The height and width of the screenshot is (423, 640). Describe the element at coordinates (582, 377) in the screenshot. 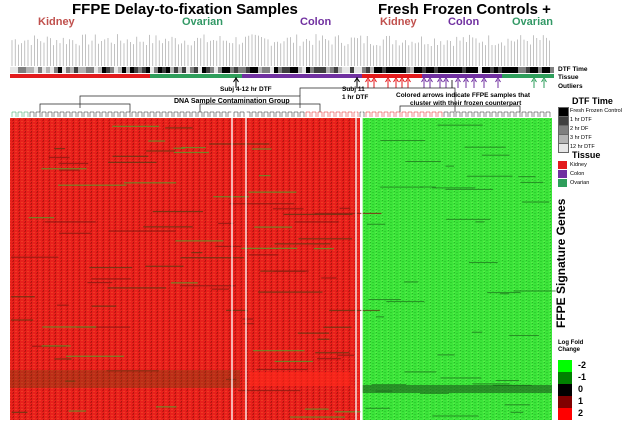

I see `scale-tick-label: -1` at that location.